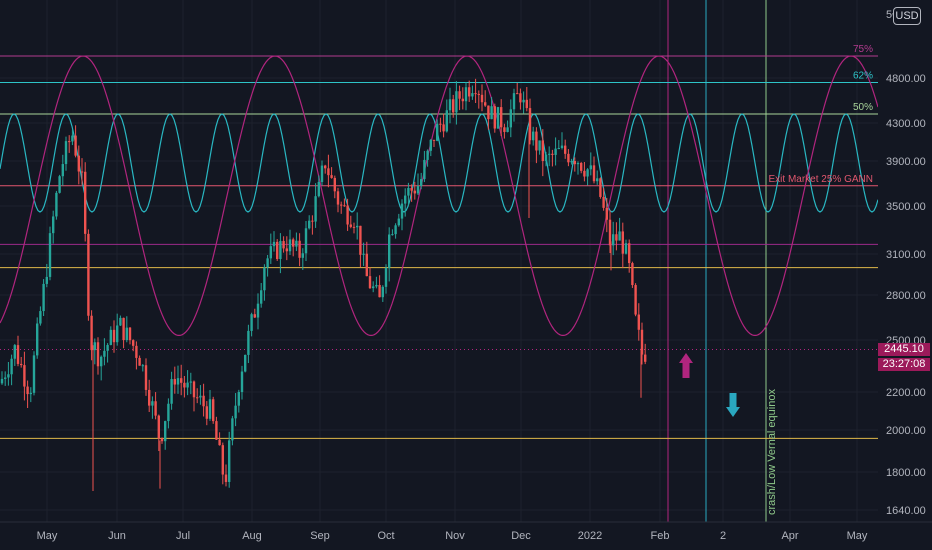 This screenshot has height=550, width=932. I want to click on x-tick-label: Nov, so click(455, 536).